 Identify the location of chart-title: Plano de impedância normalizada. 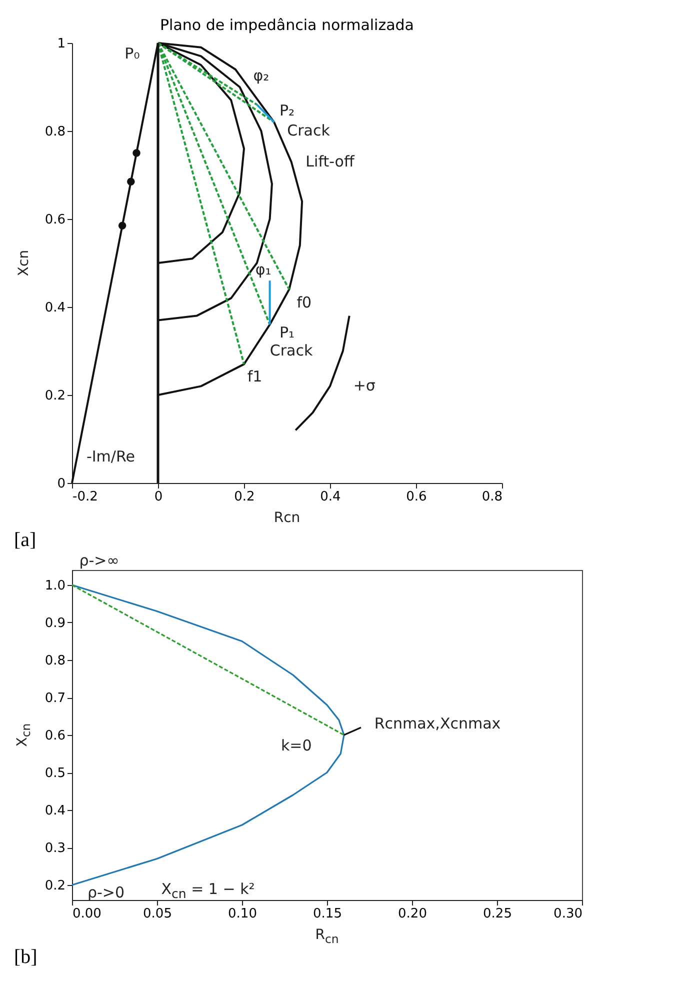
(287, 25).